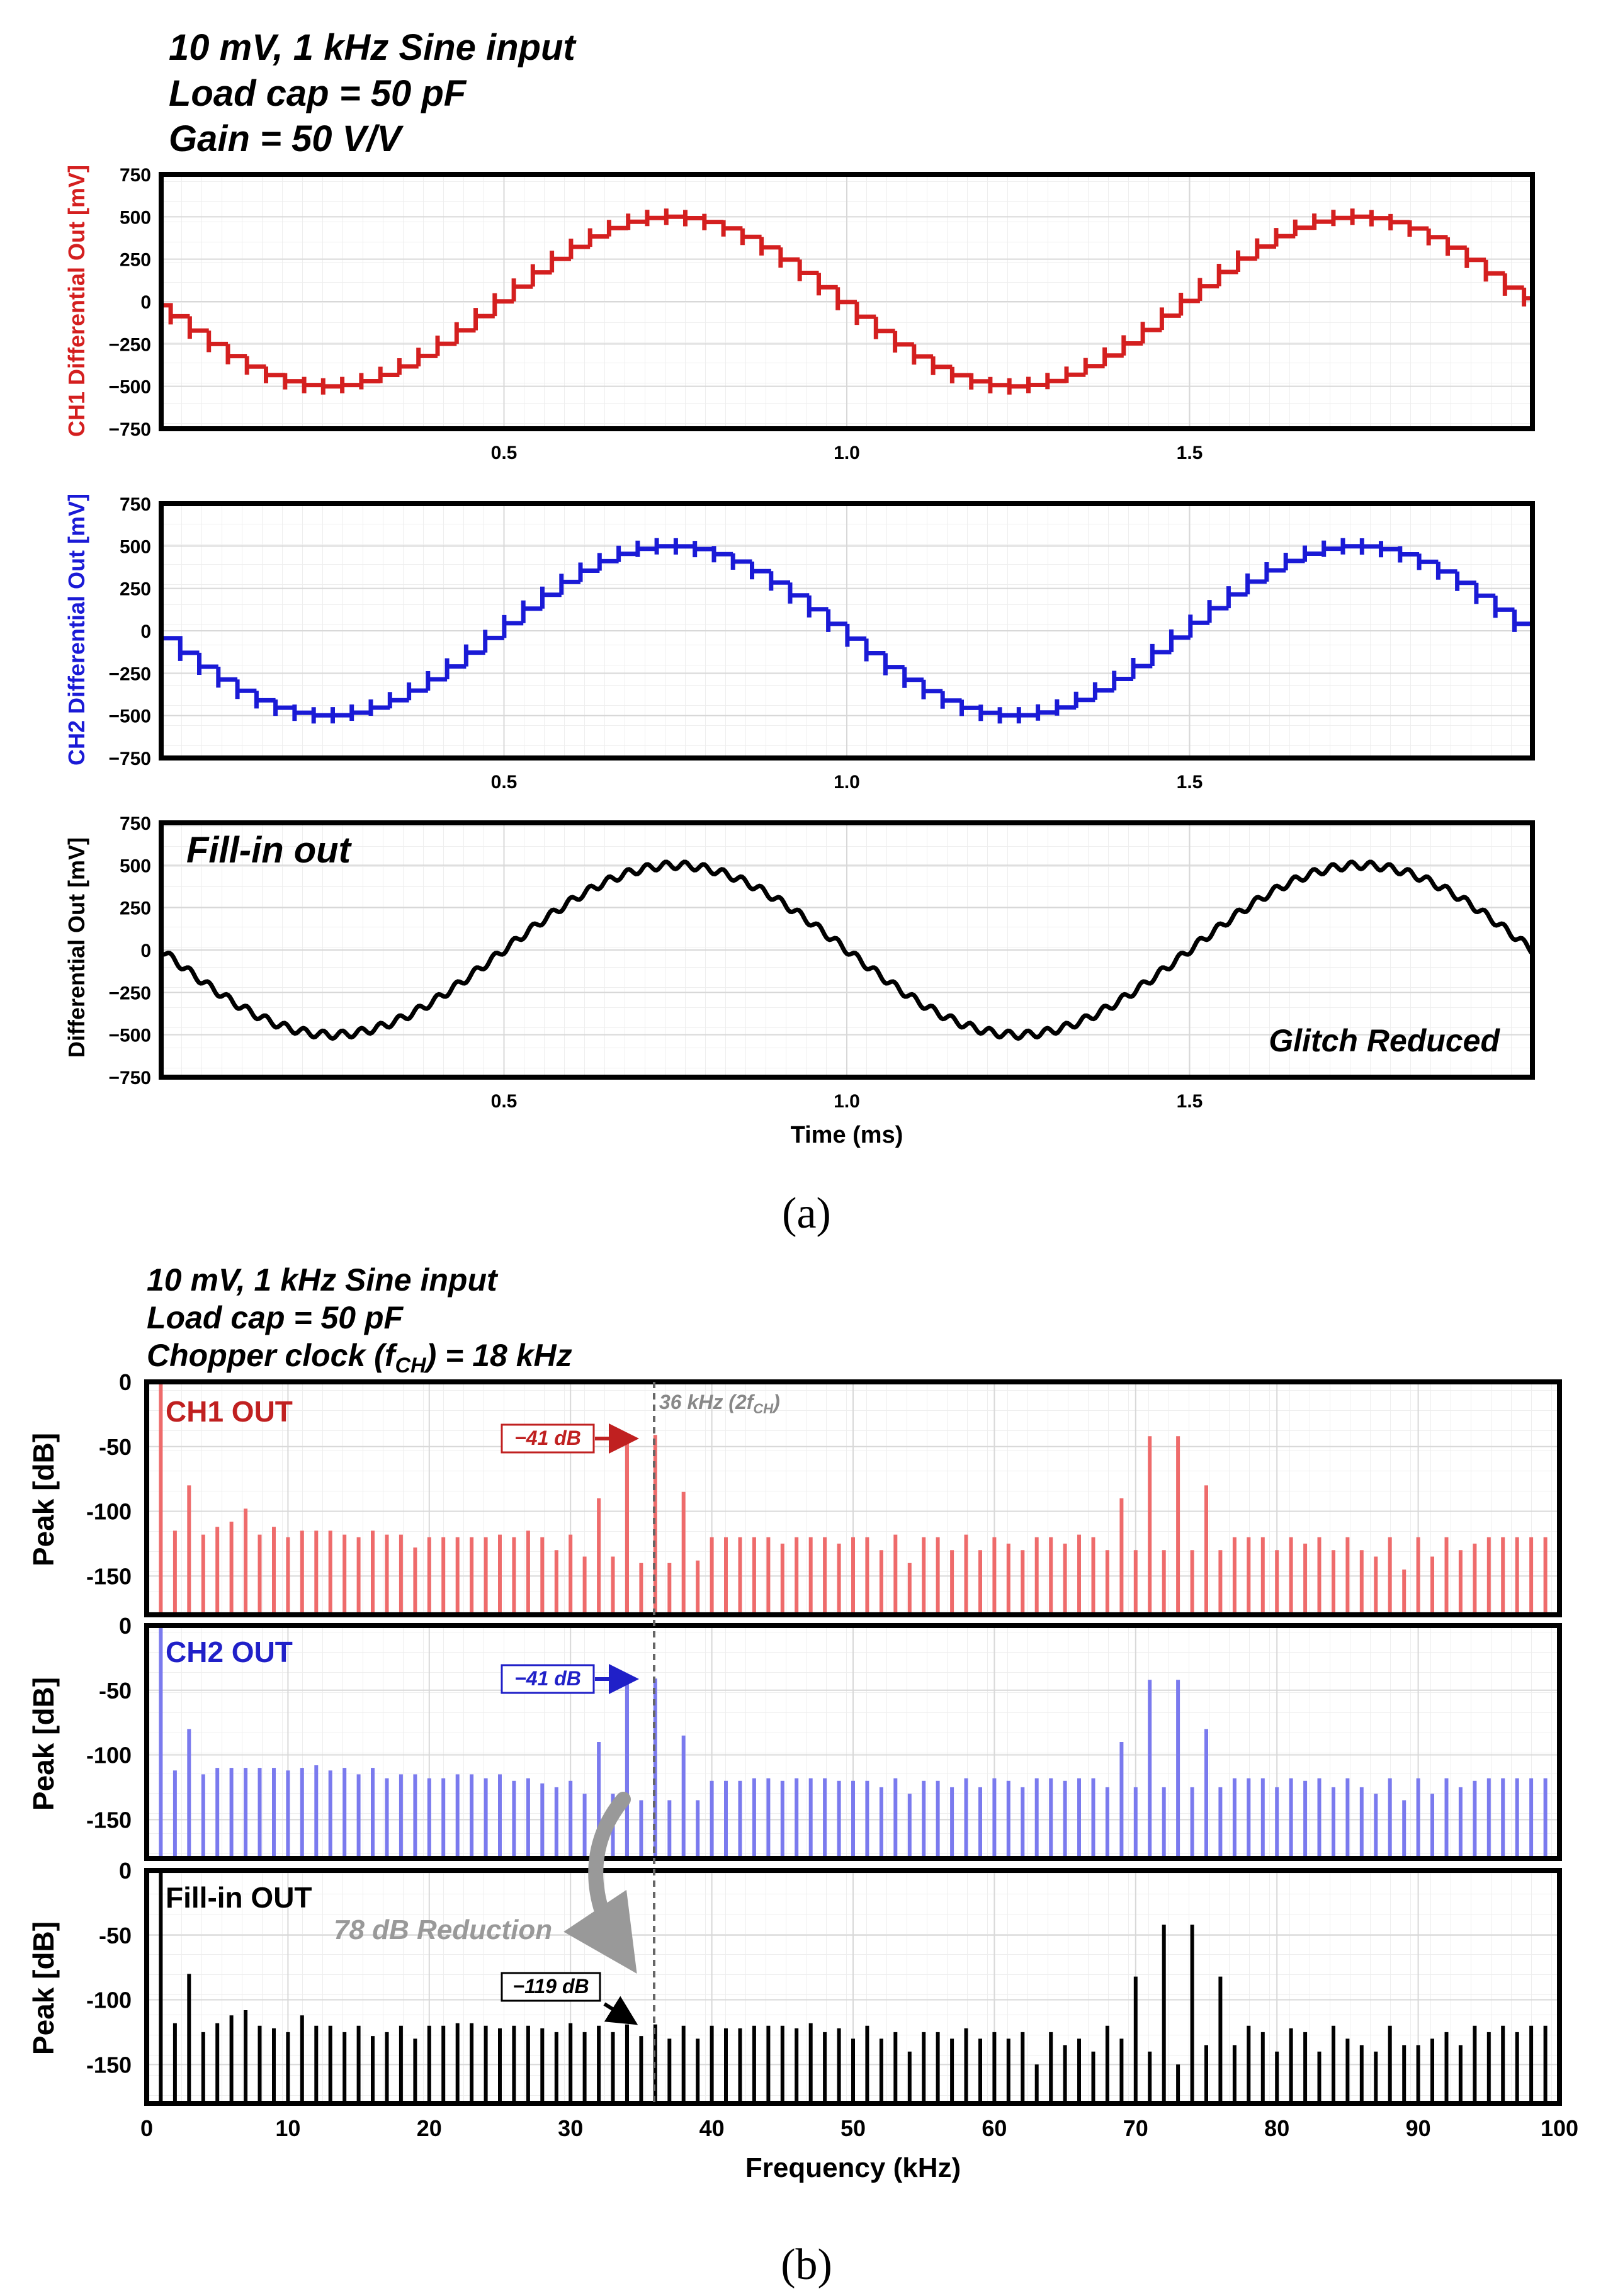 The height and width of the screenshot is (2296, 1613). Describe the element at coordinates (44, 1988) in the screenshot. I see `ylabel-fill-in-spectrum: Peak [dB]` at that location.